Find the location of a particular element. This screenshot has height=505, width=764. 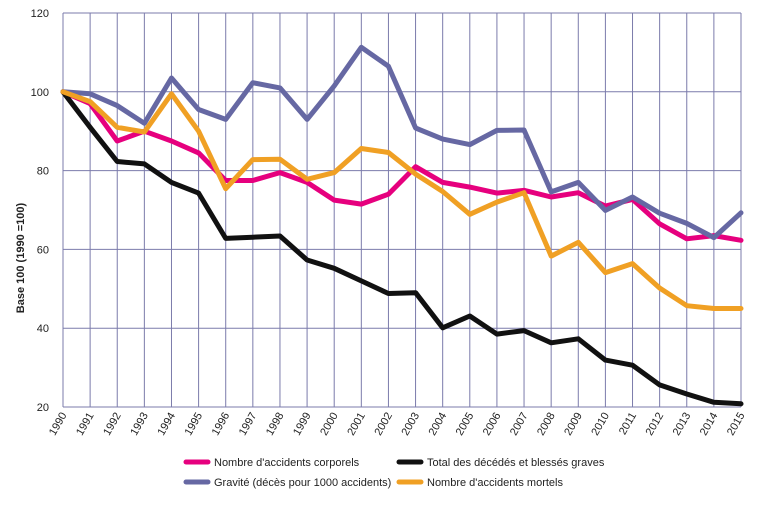

x-tick-label: 1991 is located at coordinates (85, 424).